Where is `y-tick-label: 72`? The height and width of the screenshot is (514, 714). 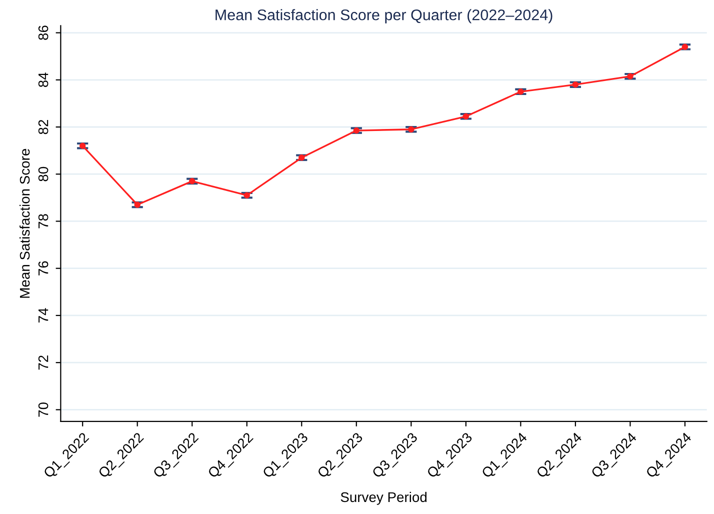 y-tick-label: 72 is located at coordinates (43, 363).